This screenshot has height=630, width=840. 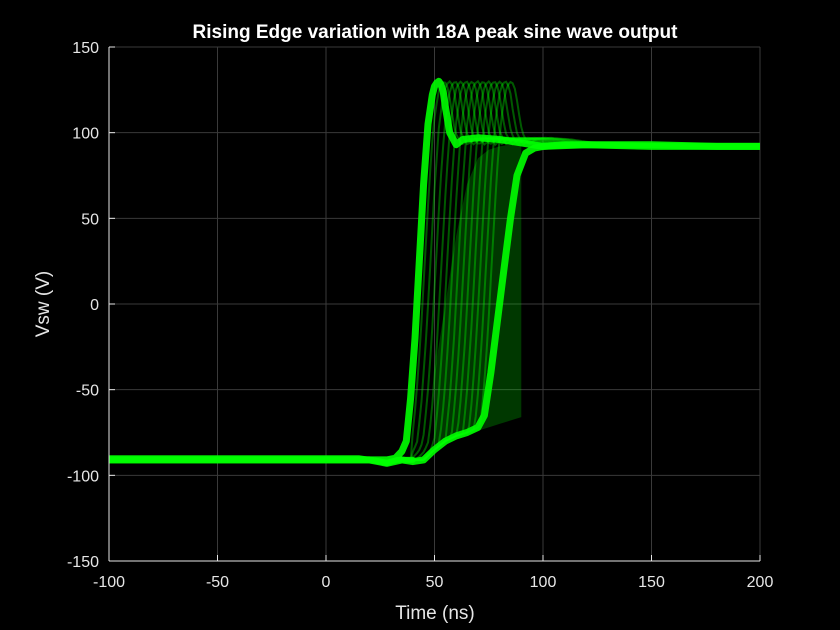 I want to click on x-tick-label: 50, so click(x=435, y=582).